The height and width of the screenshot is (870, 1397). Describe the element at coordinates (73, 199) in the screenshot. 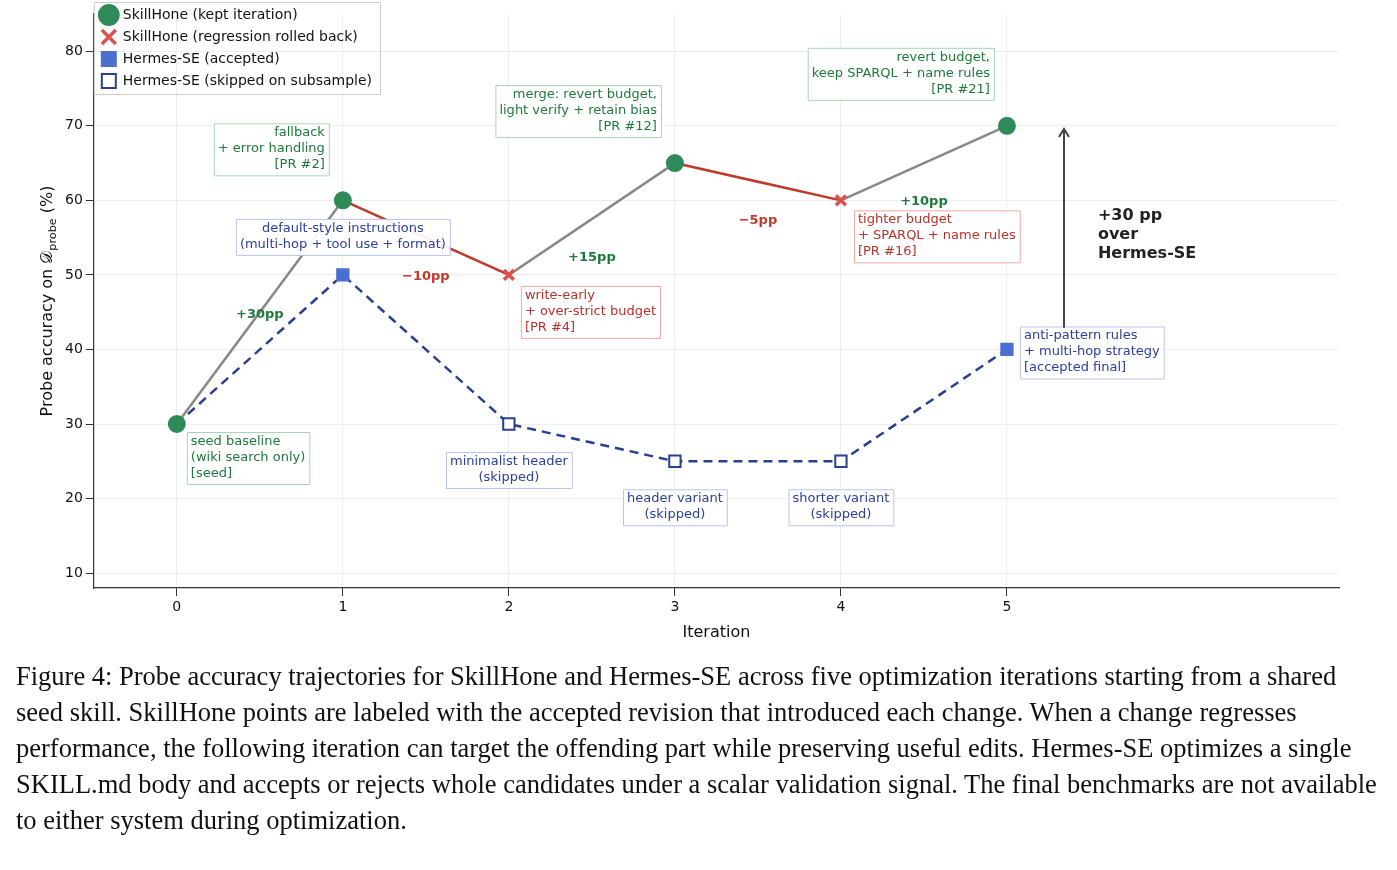

I see `y-tick-label: 60` at that location.